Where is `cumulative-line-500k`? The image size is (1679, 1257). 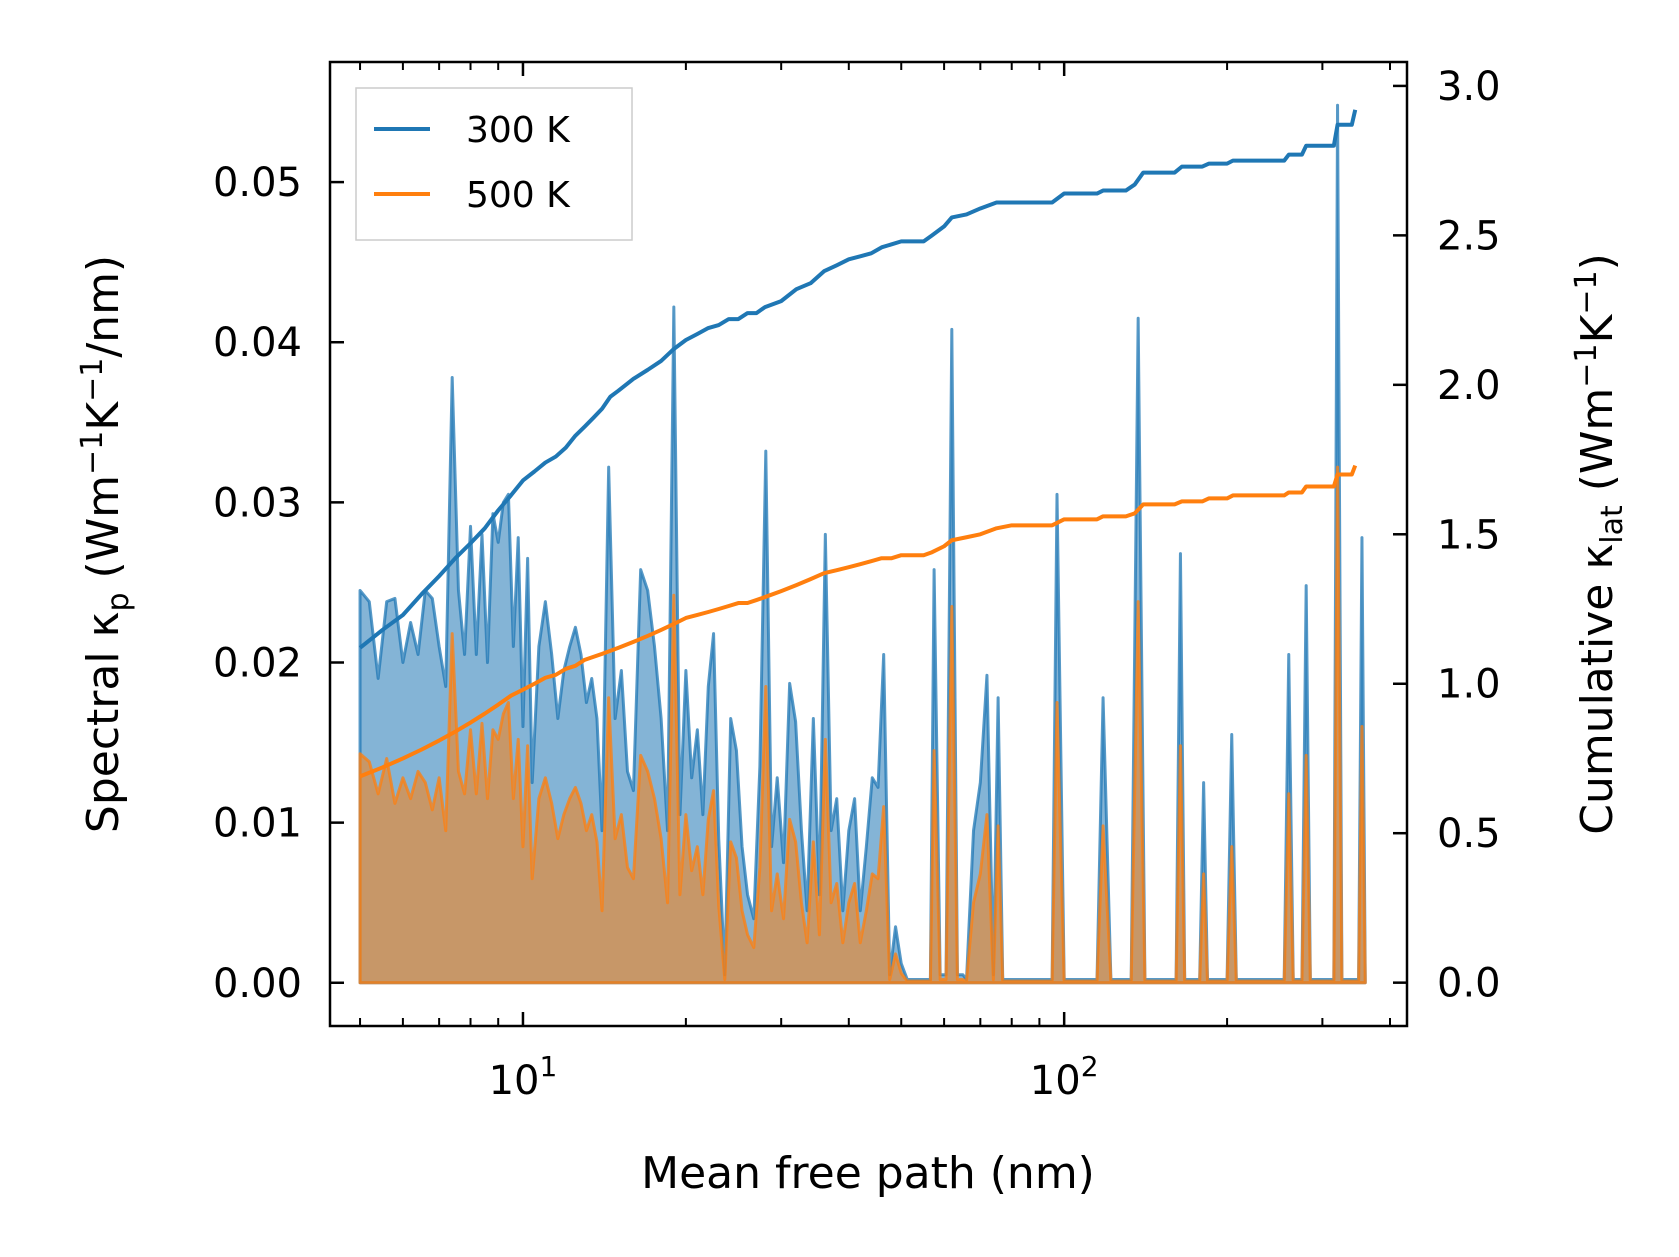
cumulative-line-500k is located at coordinates (858, 621).